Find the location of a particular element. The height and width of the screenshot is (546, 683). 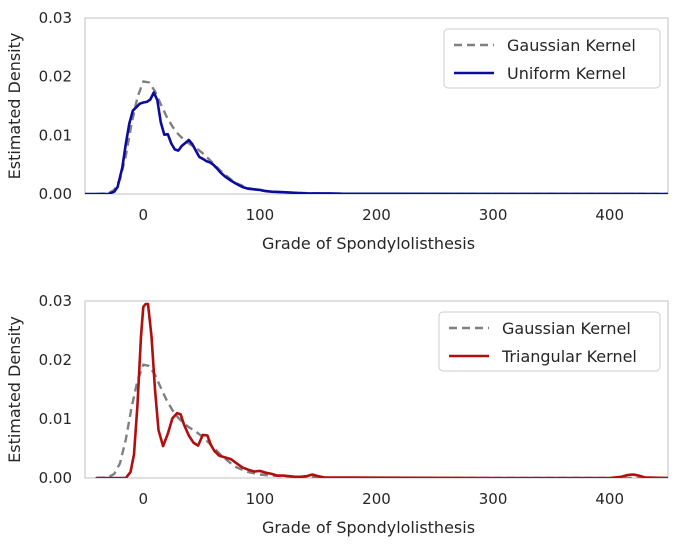

legend: Gaussian Kernel Uniform Kernel is located at coordinates (552, 58).